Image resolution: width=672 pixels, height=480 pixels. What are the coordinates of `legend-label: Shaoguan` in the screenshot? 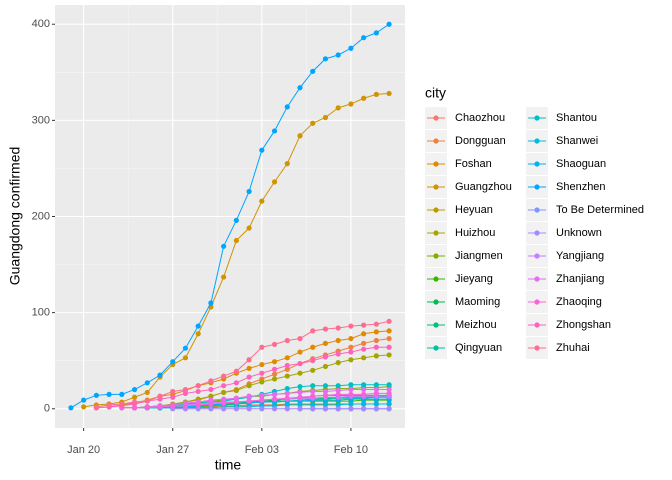 It's located at (581, 164).